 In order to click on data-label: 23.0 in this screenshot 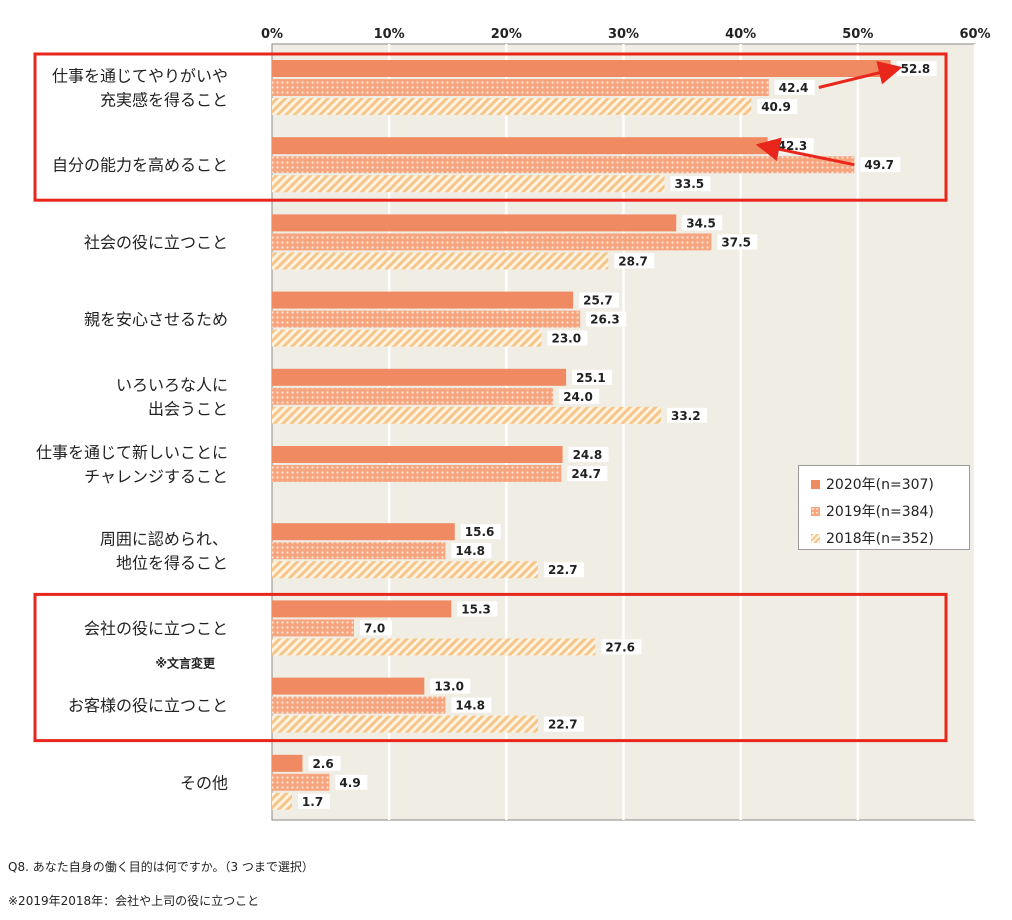, I will do `click(566, 339)`.